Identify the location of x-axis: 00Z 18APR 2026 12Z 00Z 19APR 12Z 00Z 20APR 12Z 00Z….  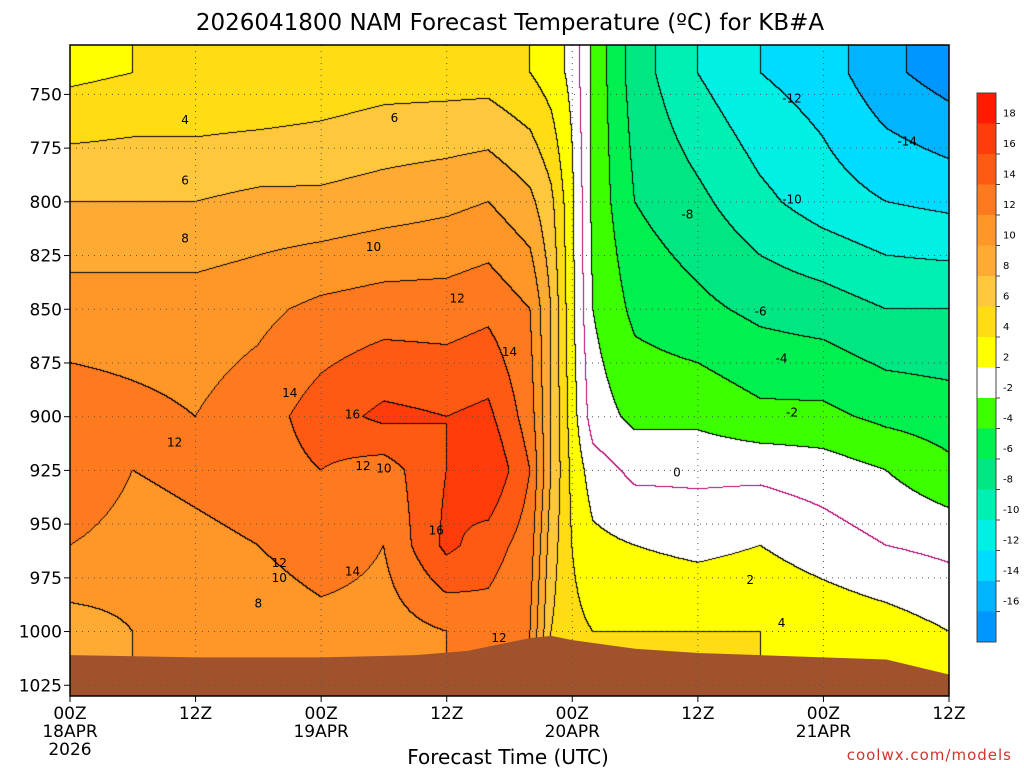
(504, 728).